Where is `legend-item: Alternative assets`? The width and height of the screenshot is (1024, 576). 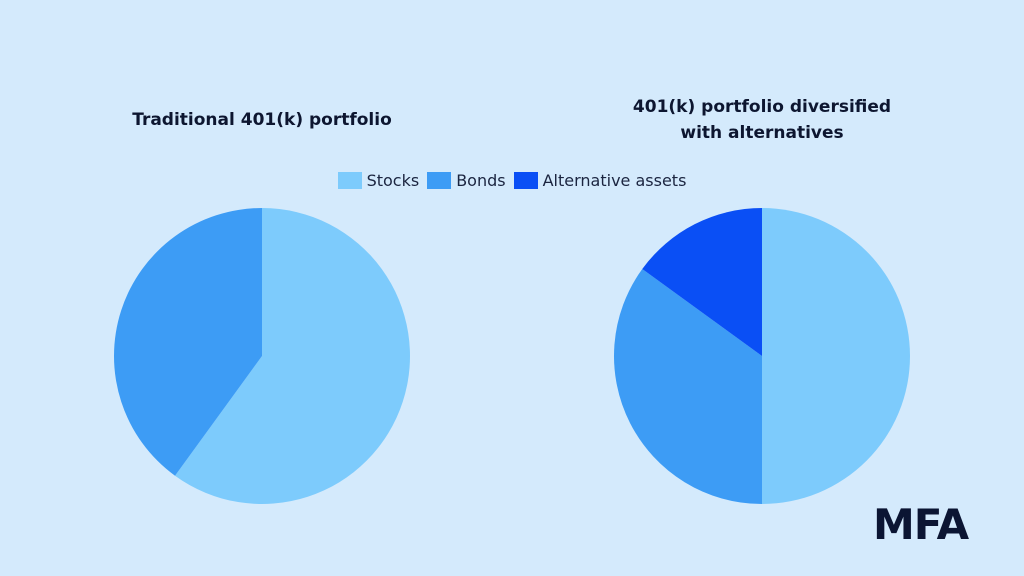
legend-item: Alternative assets is located at coordinates (600, 180).